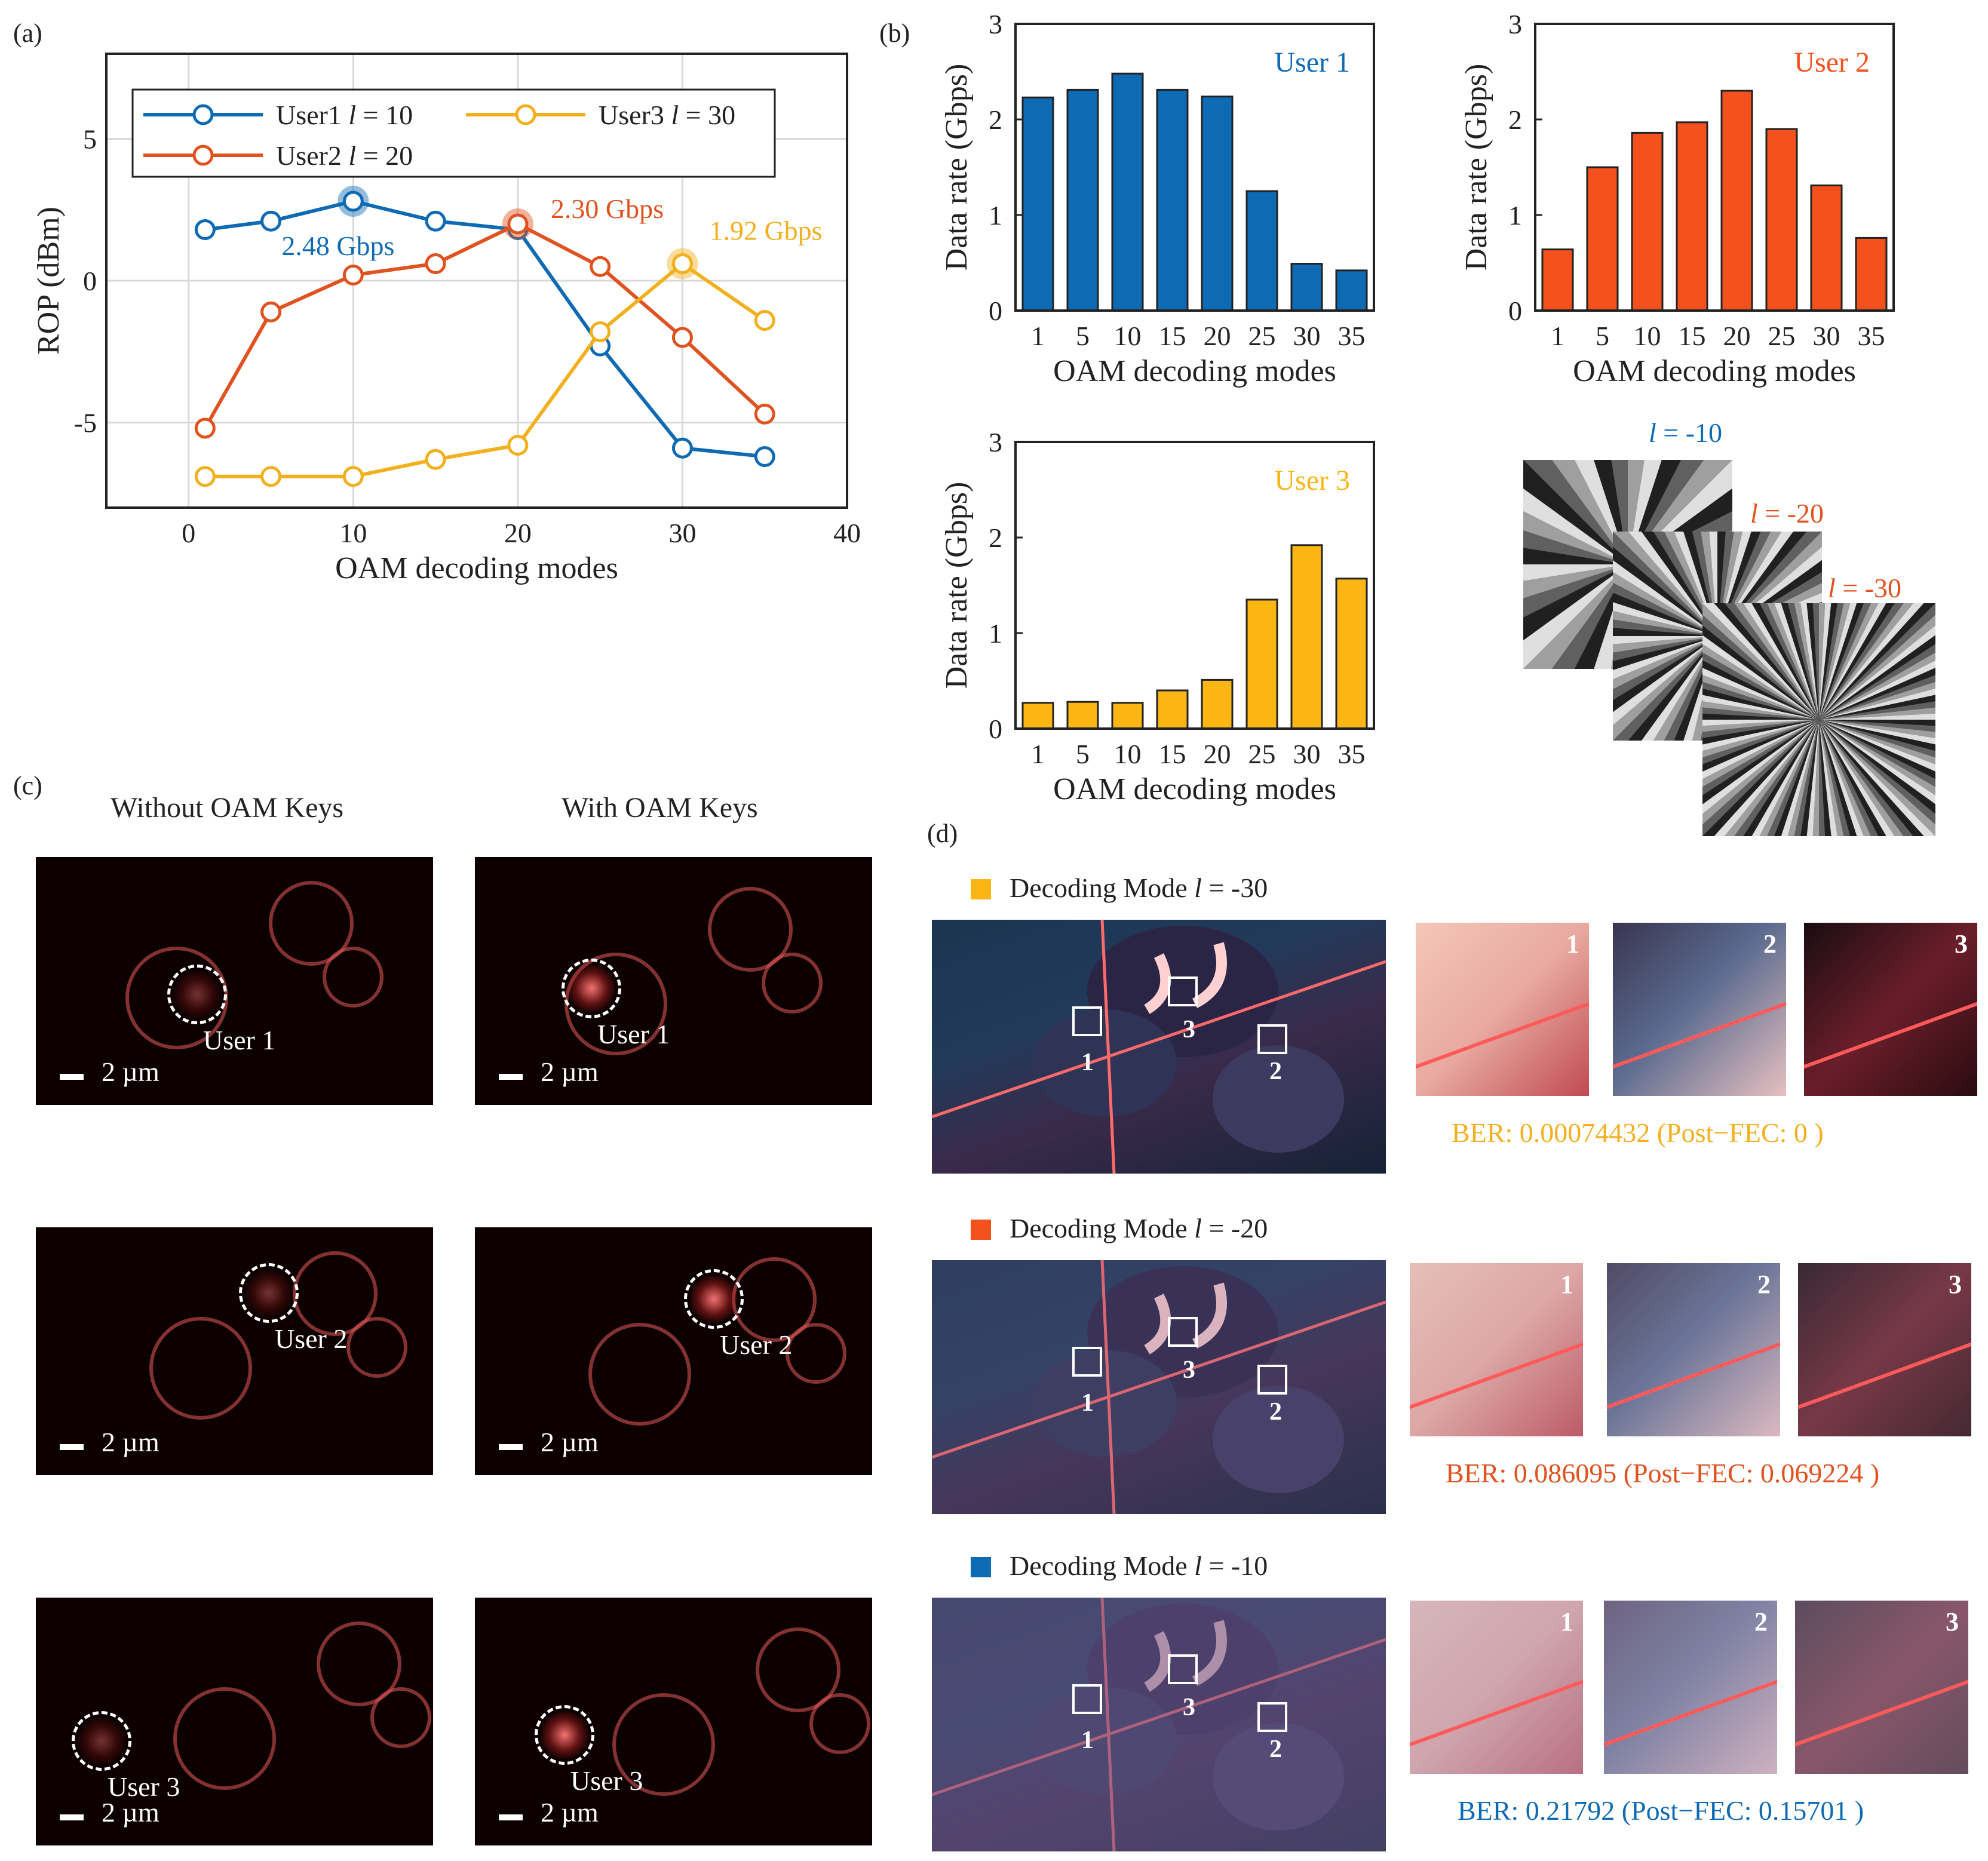 The height and width of the screenshot is (1861, 1988). Describe the element at coordinates (1787, 514) in the screenshot. I see `phase-mask-label: l = -20` at that location.